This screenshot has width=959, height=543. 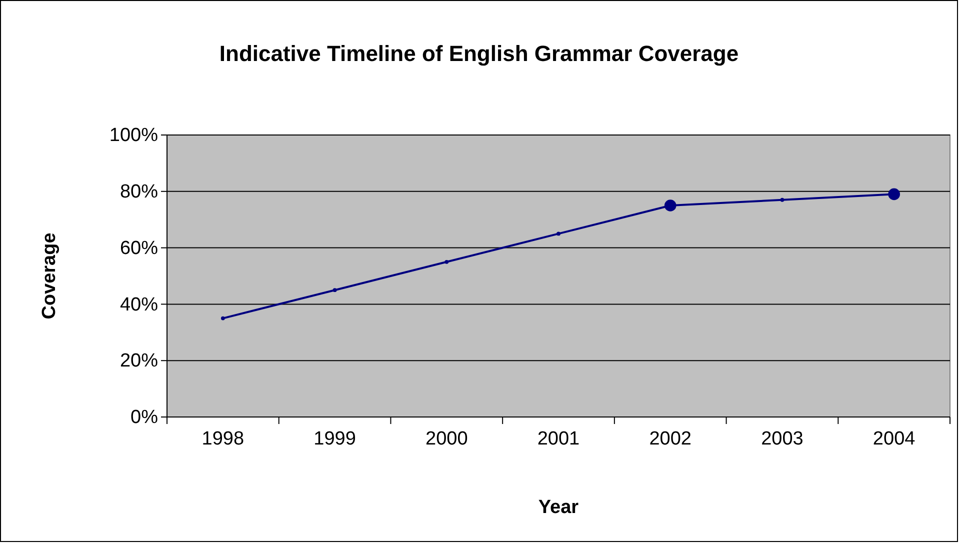 I want to click on y-tick-label: 0%, so click(x=144, y=417).